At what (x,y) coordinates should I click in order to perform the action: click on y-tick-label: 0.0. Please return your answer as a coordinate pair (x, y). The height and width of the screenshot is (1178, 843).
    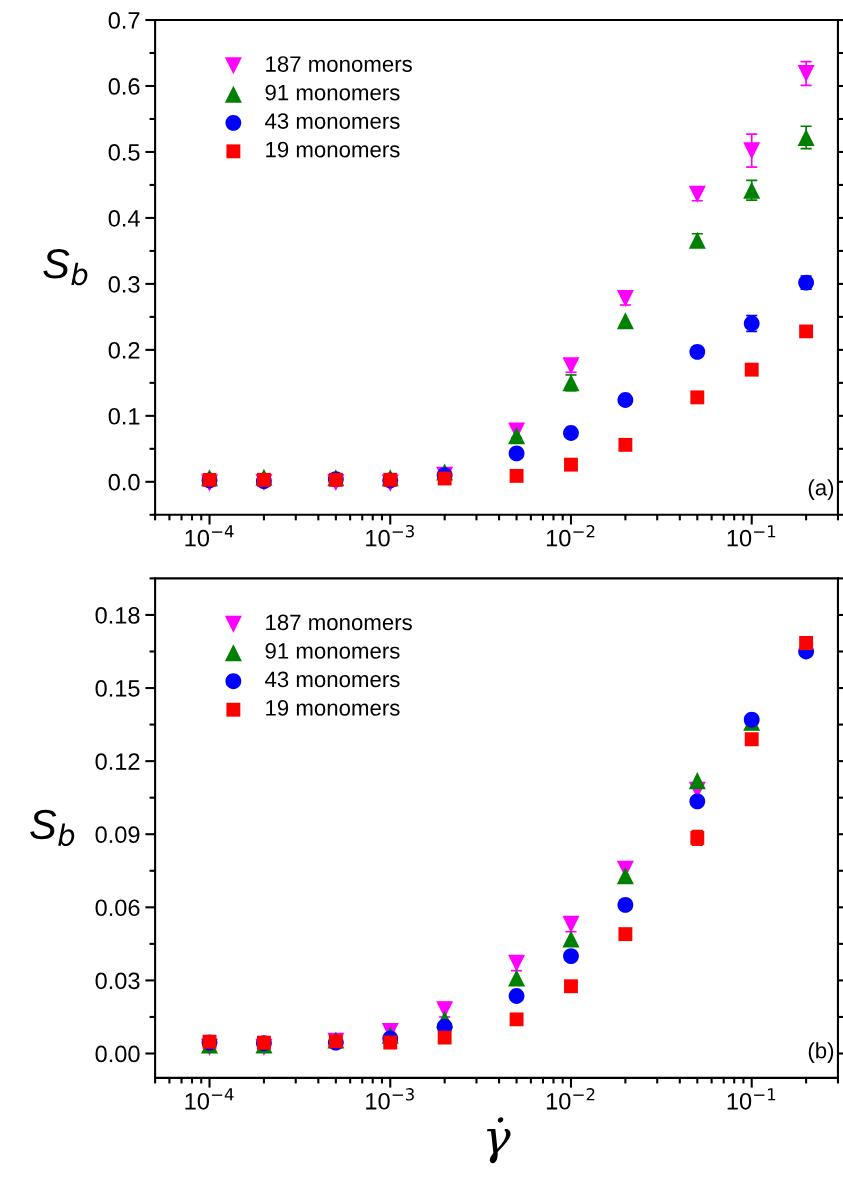
    Looking at the image, I should click on (124, 482).